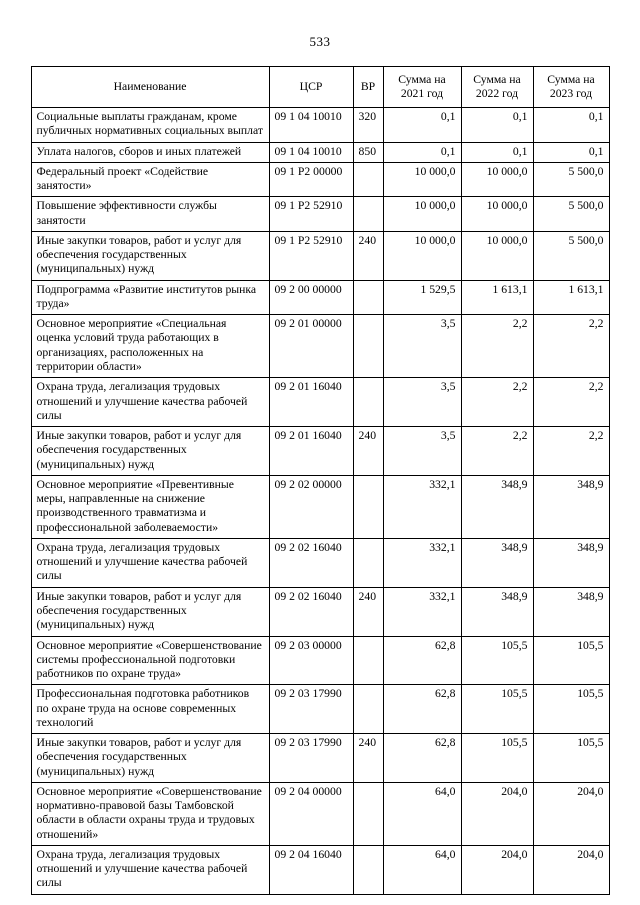  I want to click on cell-csr: 09 2 01 00000, so click(311, 346).